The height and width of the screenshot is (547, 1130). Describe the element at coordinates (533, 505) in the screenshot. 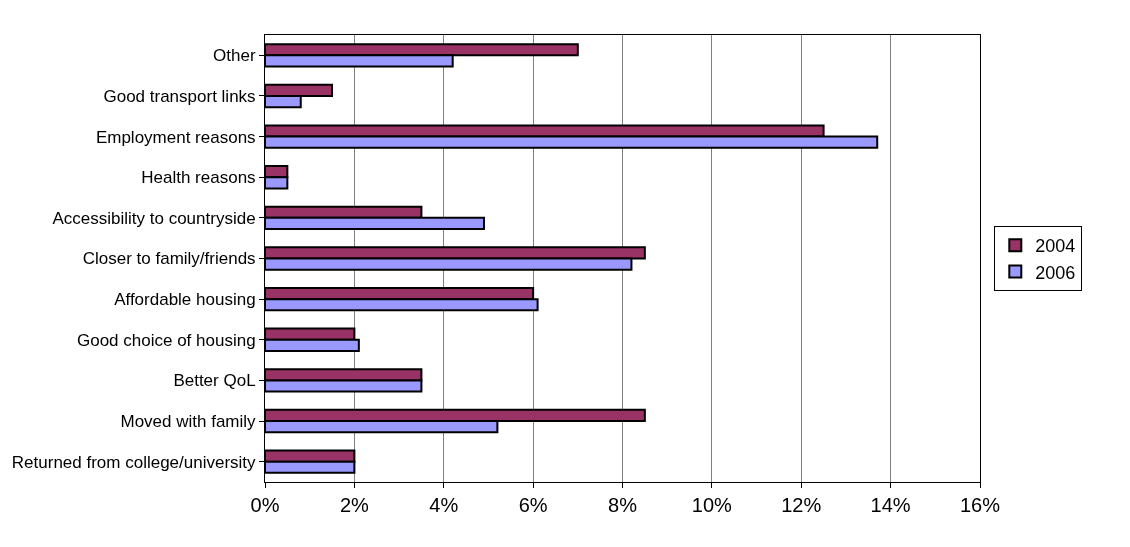

I see `x-tick-label: 6%` at that location.